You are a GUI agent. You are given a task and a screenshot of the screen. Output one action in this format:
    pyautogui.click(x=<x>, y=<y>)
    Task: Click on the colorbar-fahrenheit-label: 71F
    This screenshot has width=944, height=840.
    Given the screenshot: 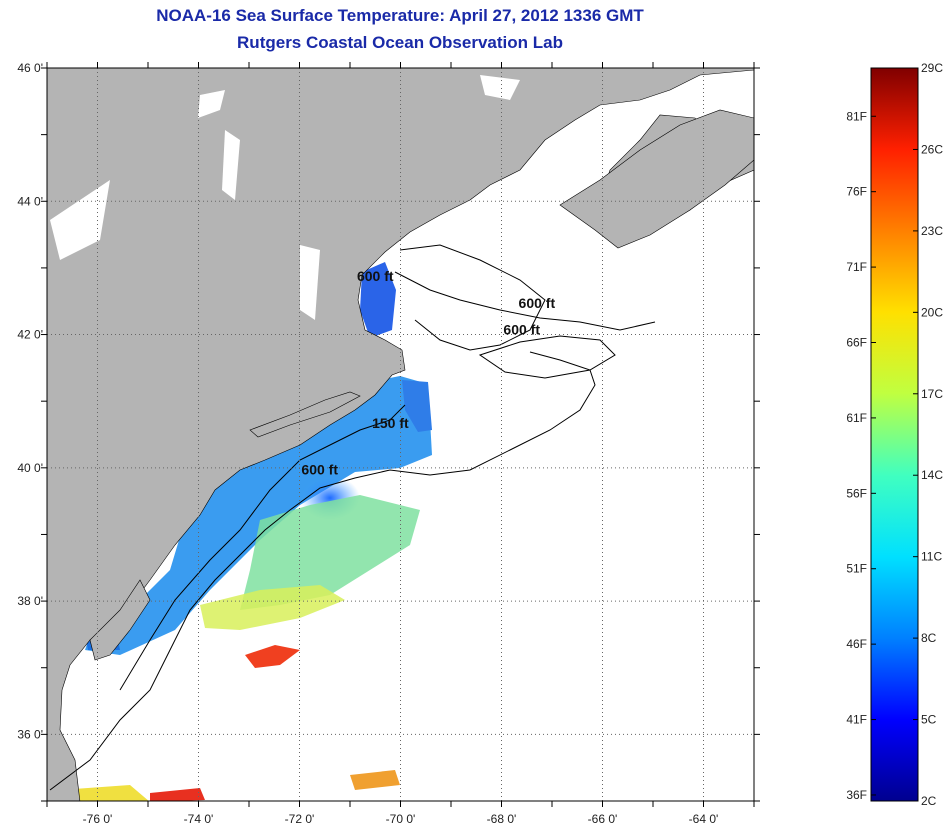 What is the action you would take?
    pyautogui.click(x=856, y=267)
    